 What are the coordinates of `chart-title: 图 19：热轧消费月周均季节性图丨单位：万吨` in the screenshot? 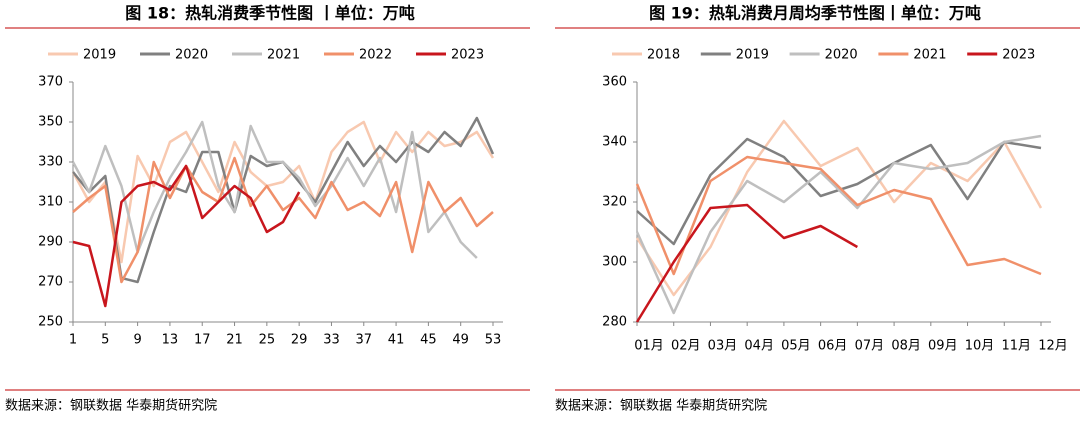 It's located at (815, 13).